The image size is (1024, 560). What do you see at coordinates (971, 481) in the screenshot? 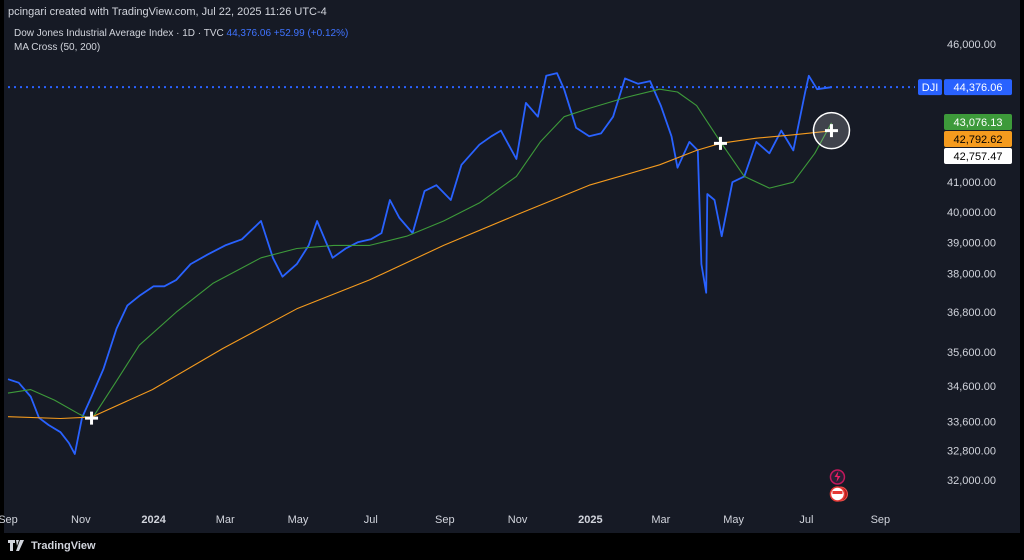
I see `y-tick-label: 32,000.00` at bounding box center [971, 481].